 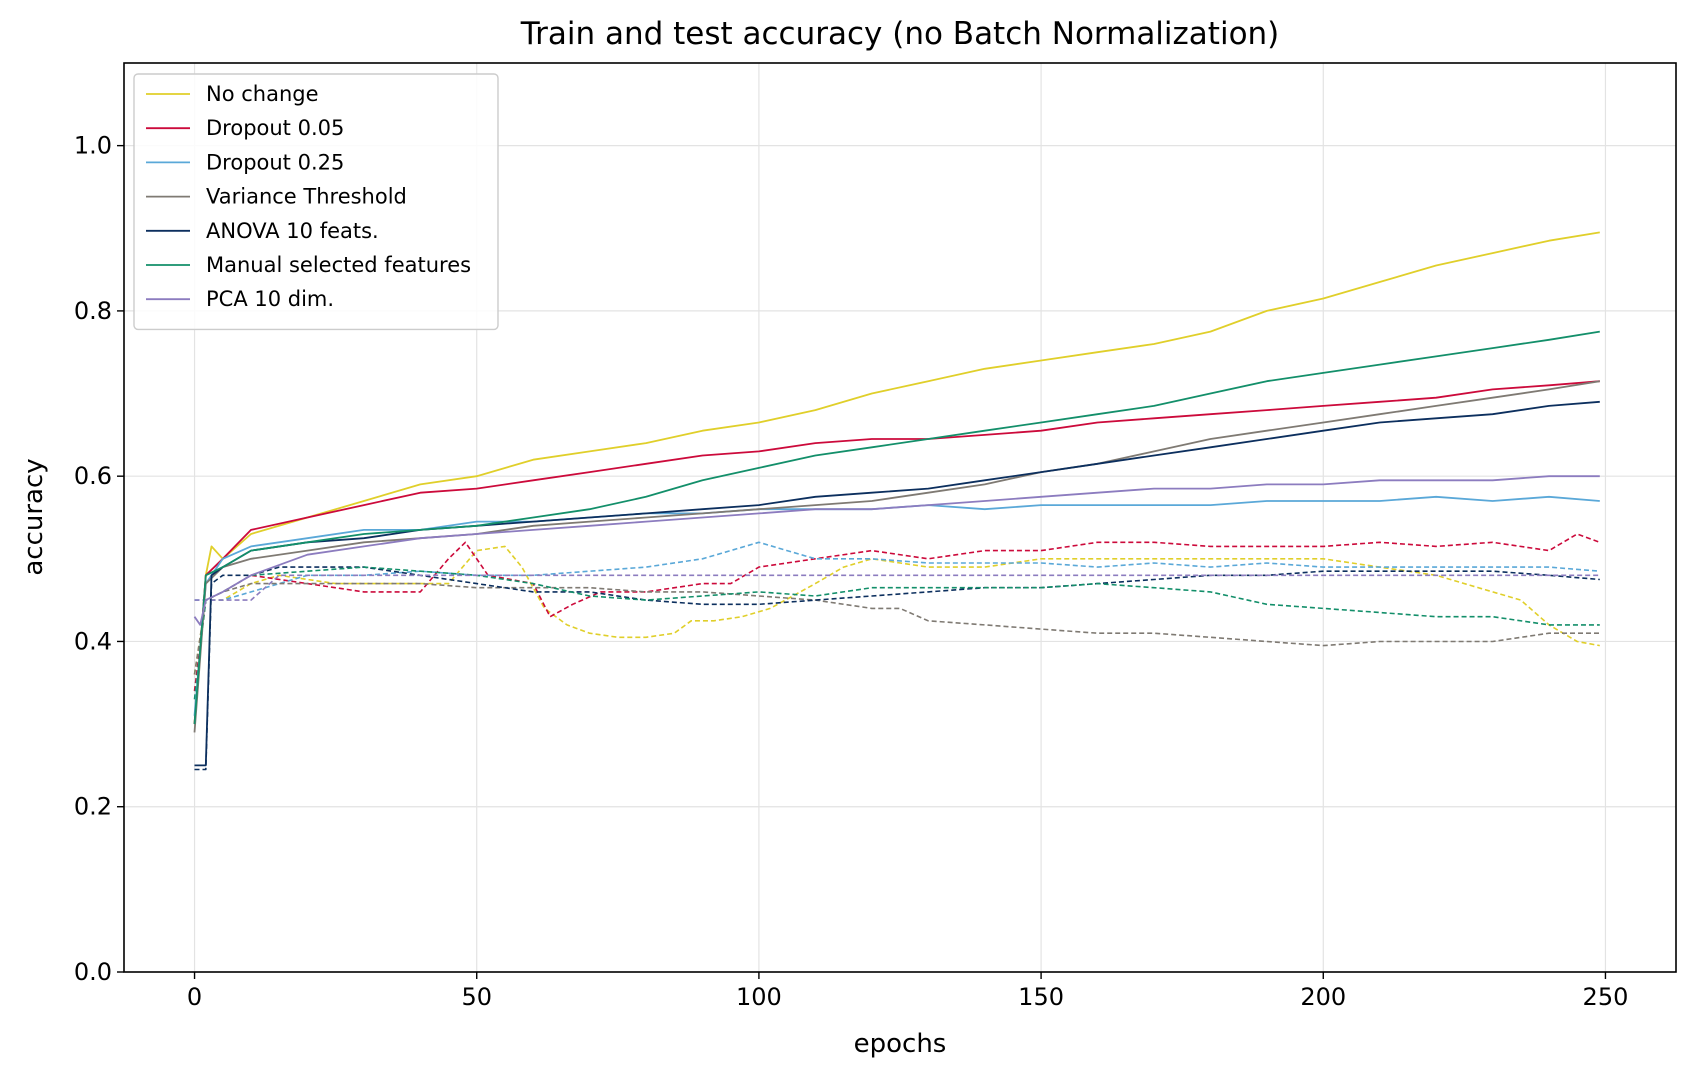 What do you see at coordinates (1041, 997) in the screenshot?
I see `x-tick-label: 150` at bounding box center [1041, 997].